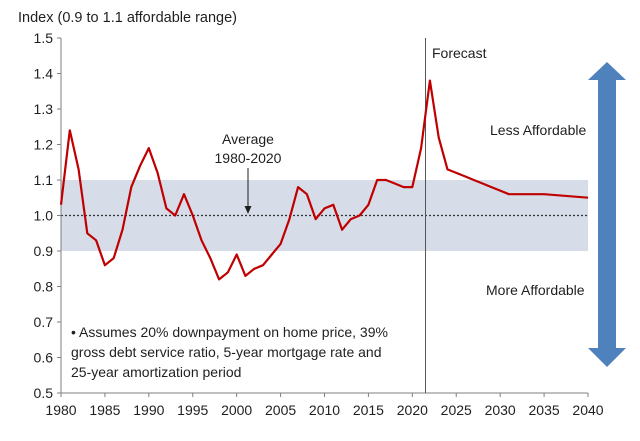 The width and height of the screenshot is (640, 441). What do you see at coordinates (248, 158) in the screenshot?
I see `average-label-line2: 1980-2020` at bounding box center [248, 158].